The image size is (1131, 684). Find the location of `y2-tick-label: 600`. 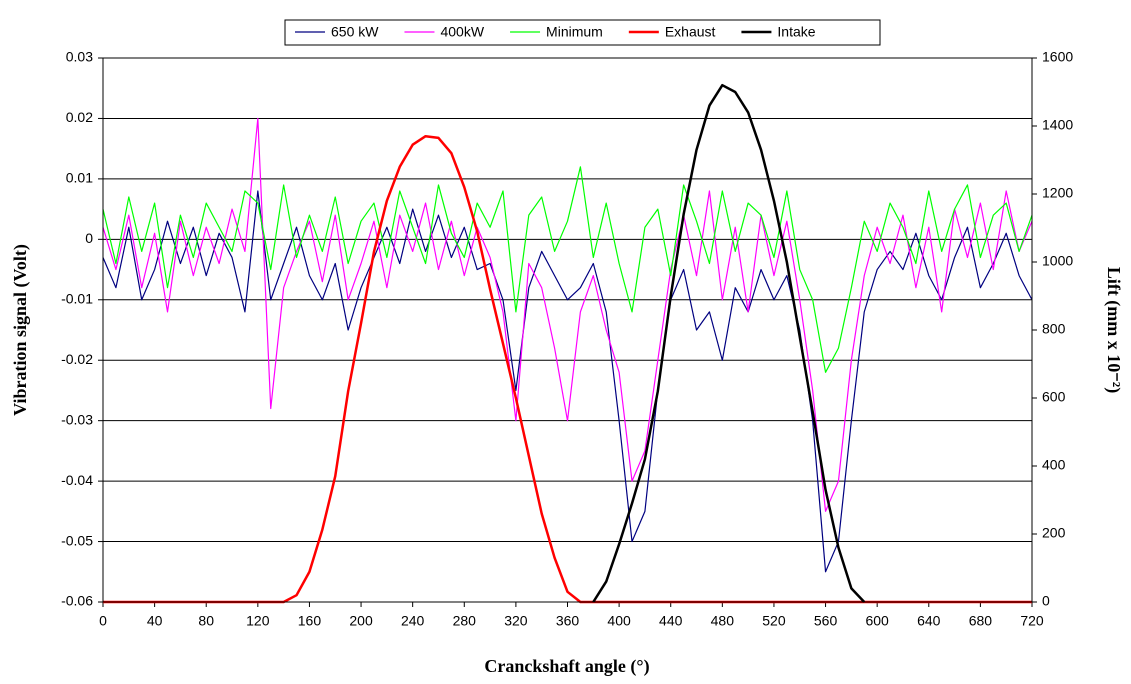

y2-tick-label: 600 is located at coordinates (1054, 397).